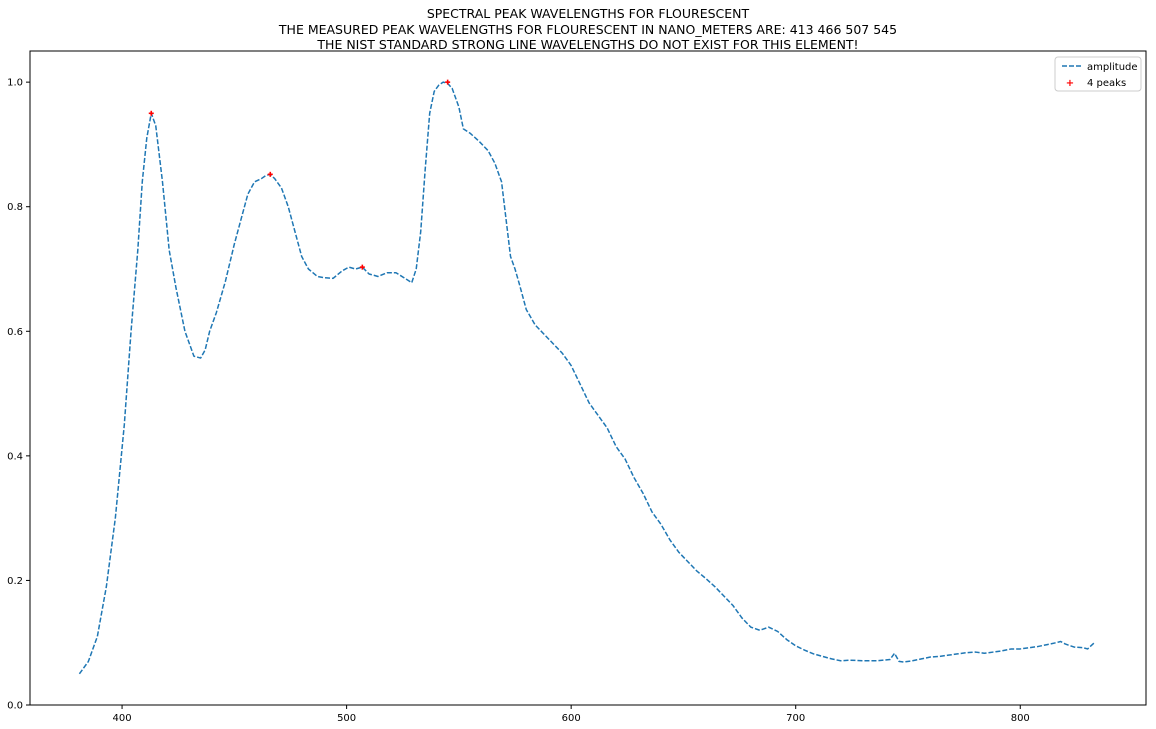  What do you see at coordinates (1112, 67) in the screenshot?
I see `legend-amplitude-label: amplitude` at bounding box center [1112, 67].